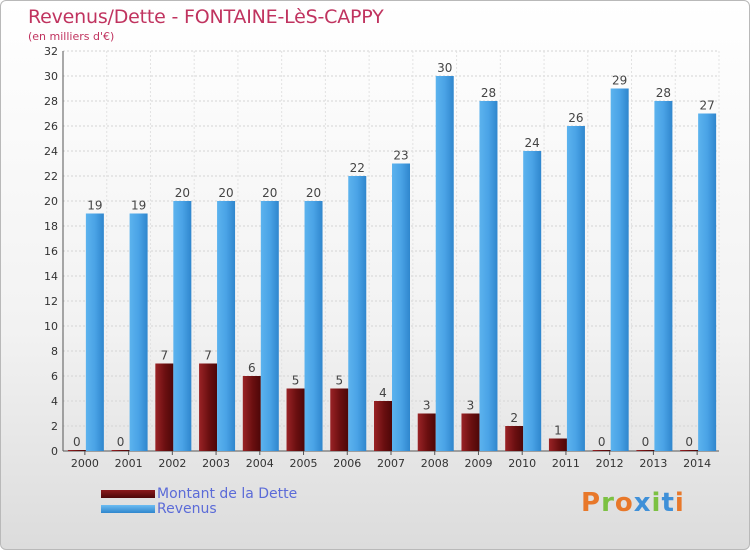  What do you see at coordinates (478, 463) in the screenshot?
I see `x-tick-label: 2009` at bounding box center [478, 463].